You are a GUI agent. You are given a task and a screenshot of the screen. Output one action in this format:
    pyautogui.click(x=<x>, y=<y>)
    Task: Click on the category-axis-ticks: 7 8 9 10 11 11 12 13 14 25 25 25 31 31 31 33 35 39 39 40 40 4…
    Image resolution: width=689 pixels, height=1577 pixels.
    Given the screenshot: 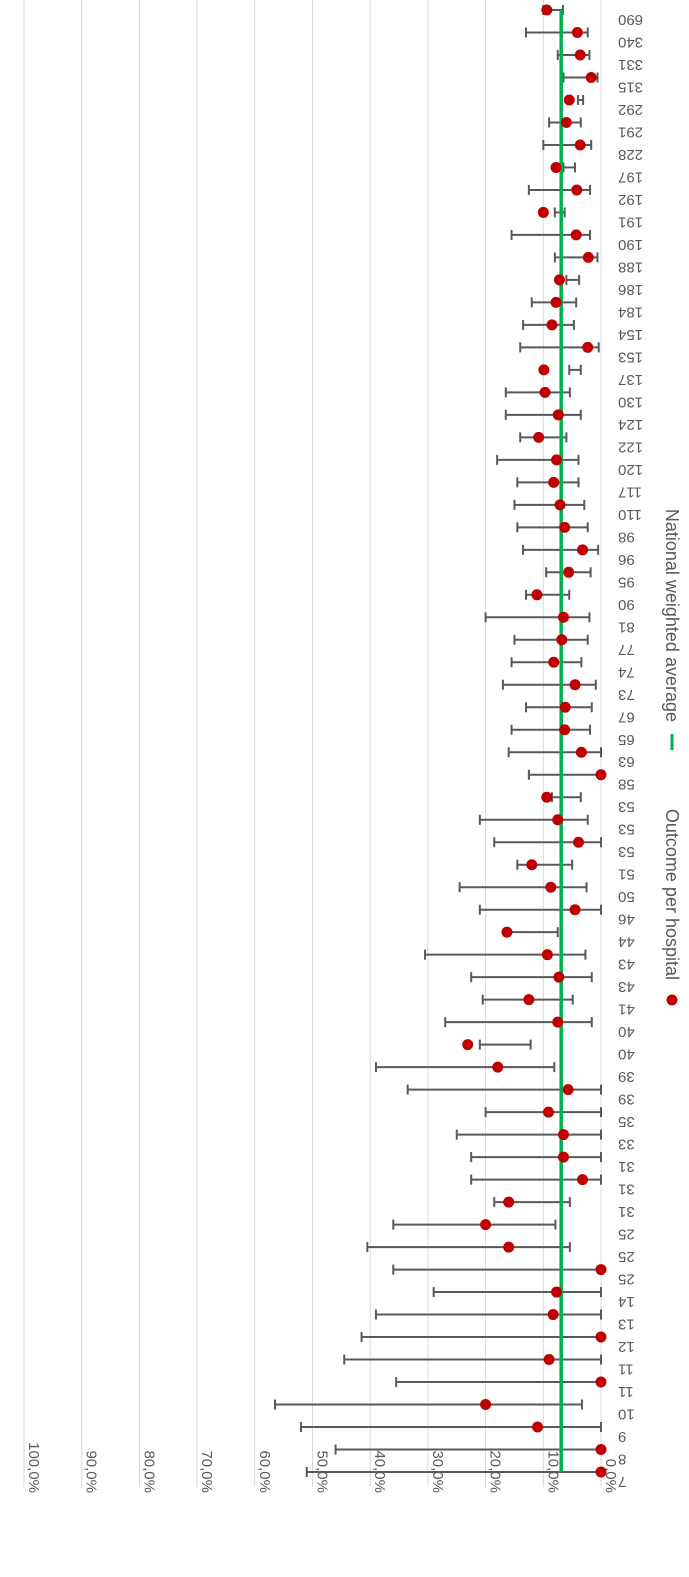 What is the action you would take?
    pyautogui.click(x=630, y=750)
    